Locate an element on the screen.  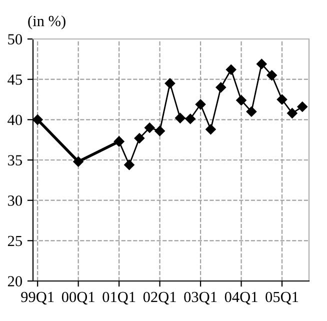
x-tick-label: 04Q1 is located at coordinates (241, 298).